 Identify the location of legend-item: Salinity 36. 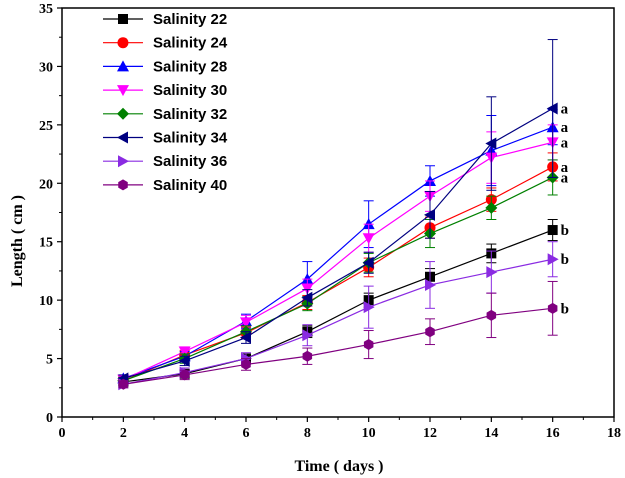
(165, 161).